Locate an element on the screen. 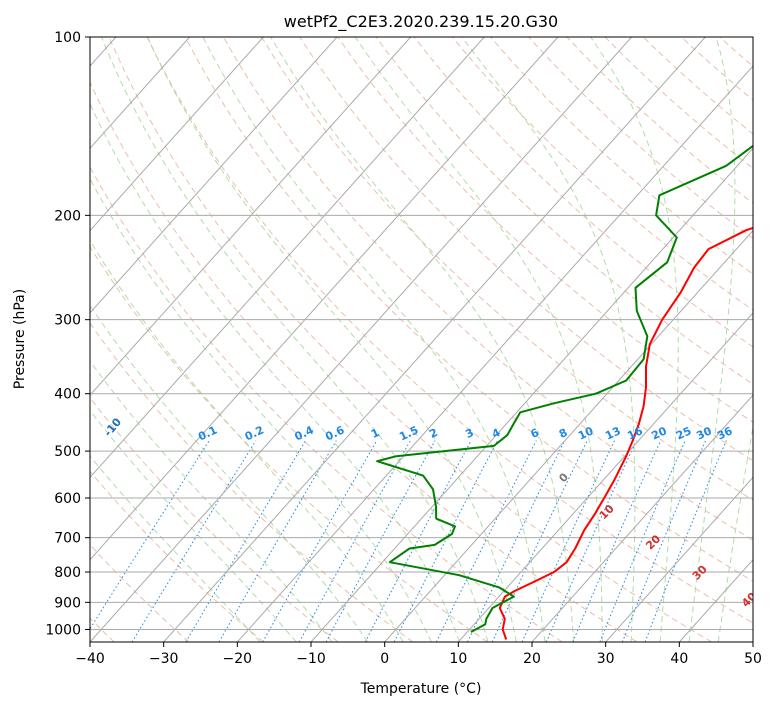  x-tick-label: 50 is located at coordinates (753, 659).